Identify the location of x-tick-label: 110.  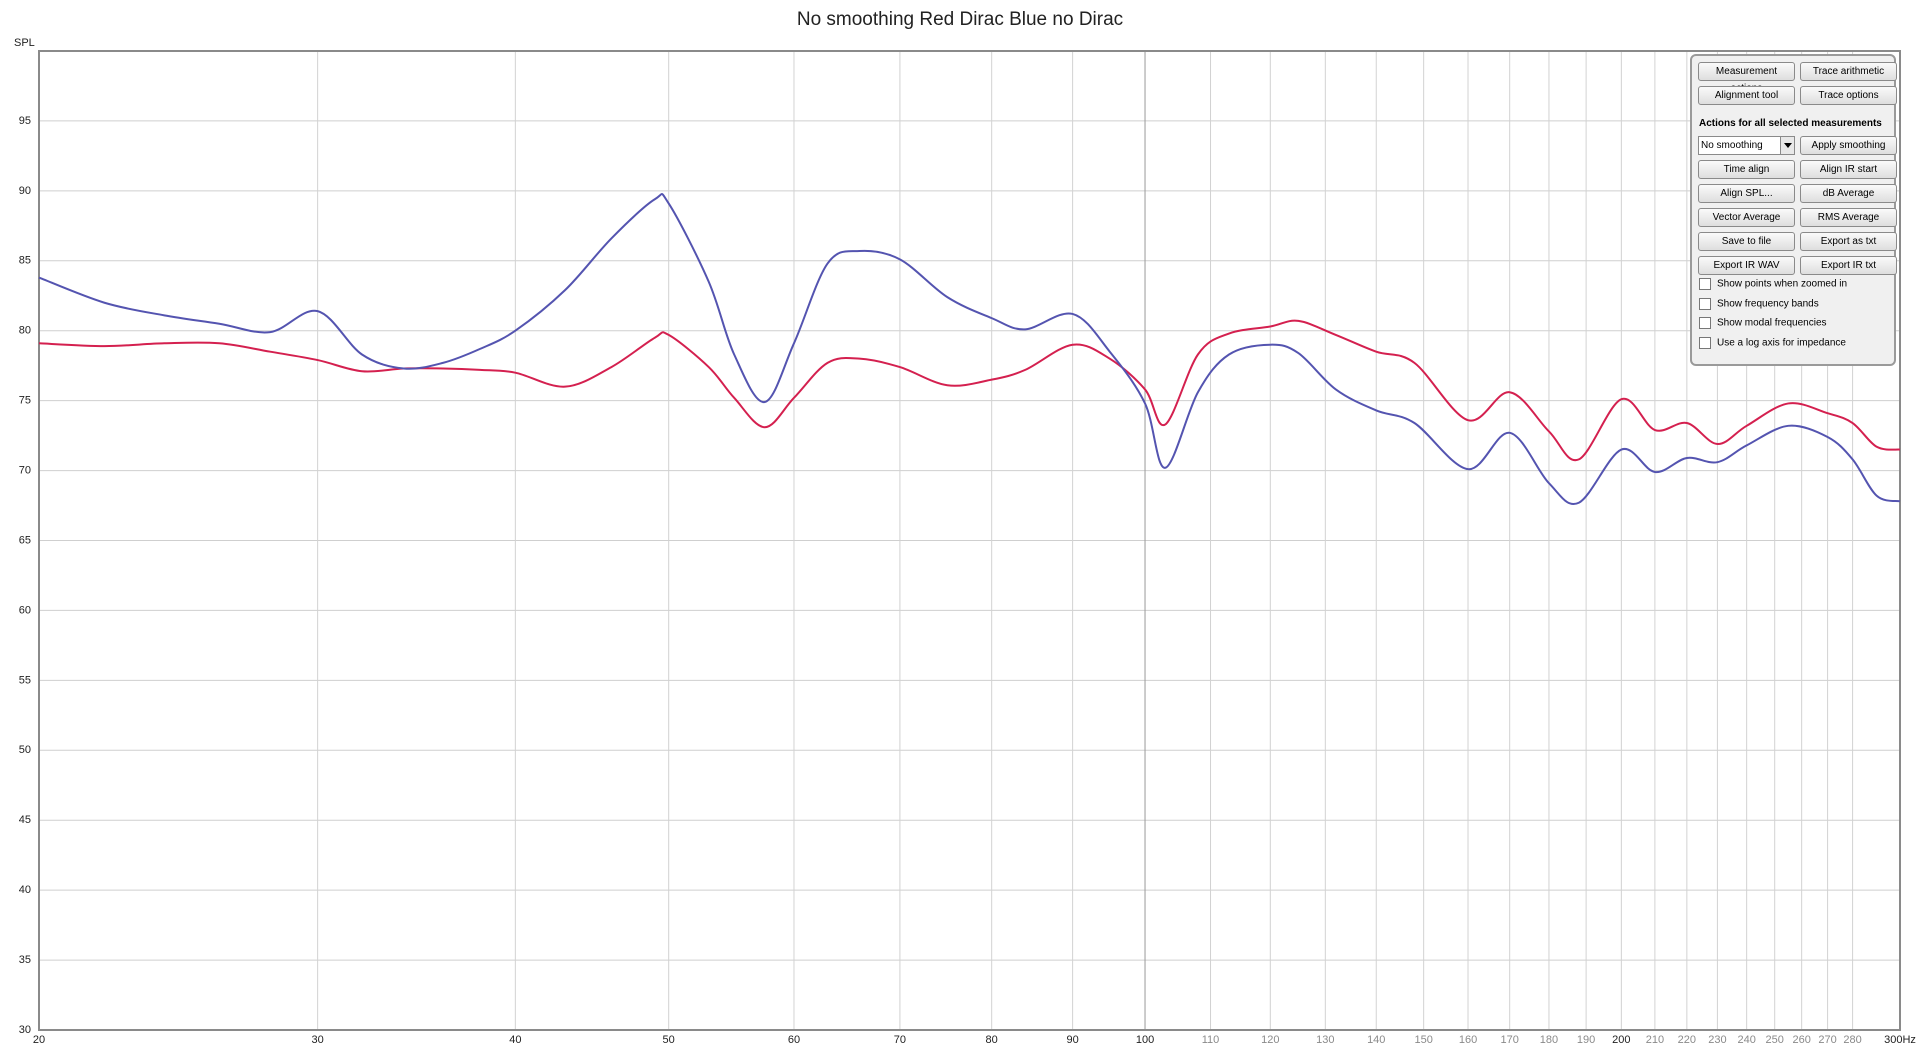
(1211, 1040).